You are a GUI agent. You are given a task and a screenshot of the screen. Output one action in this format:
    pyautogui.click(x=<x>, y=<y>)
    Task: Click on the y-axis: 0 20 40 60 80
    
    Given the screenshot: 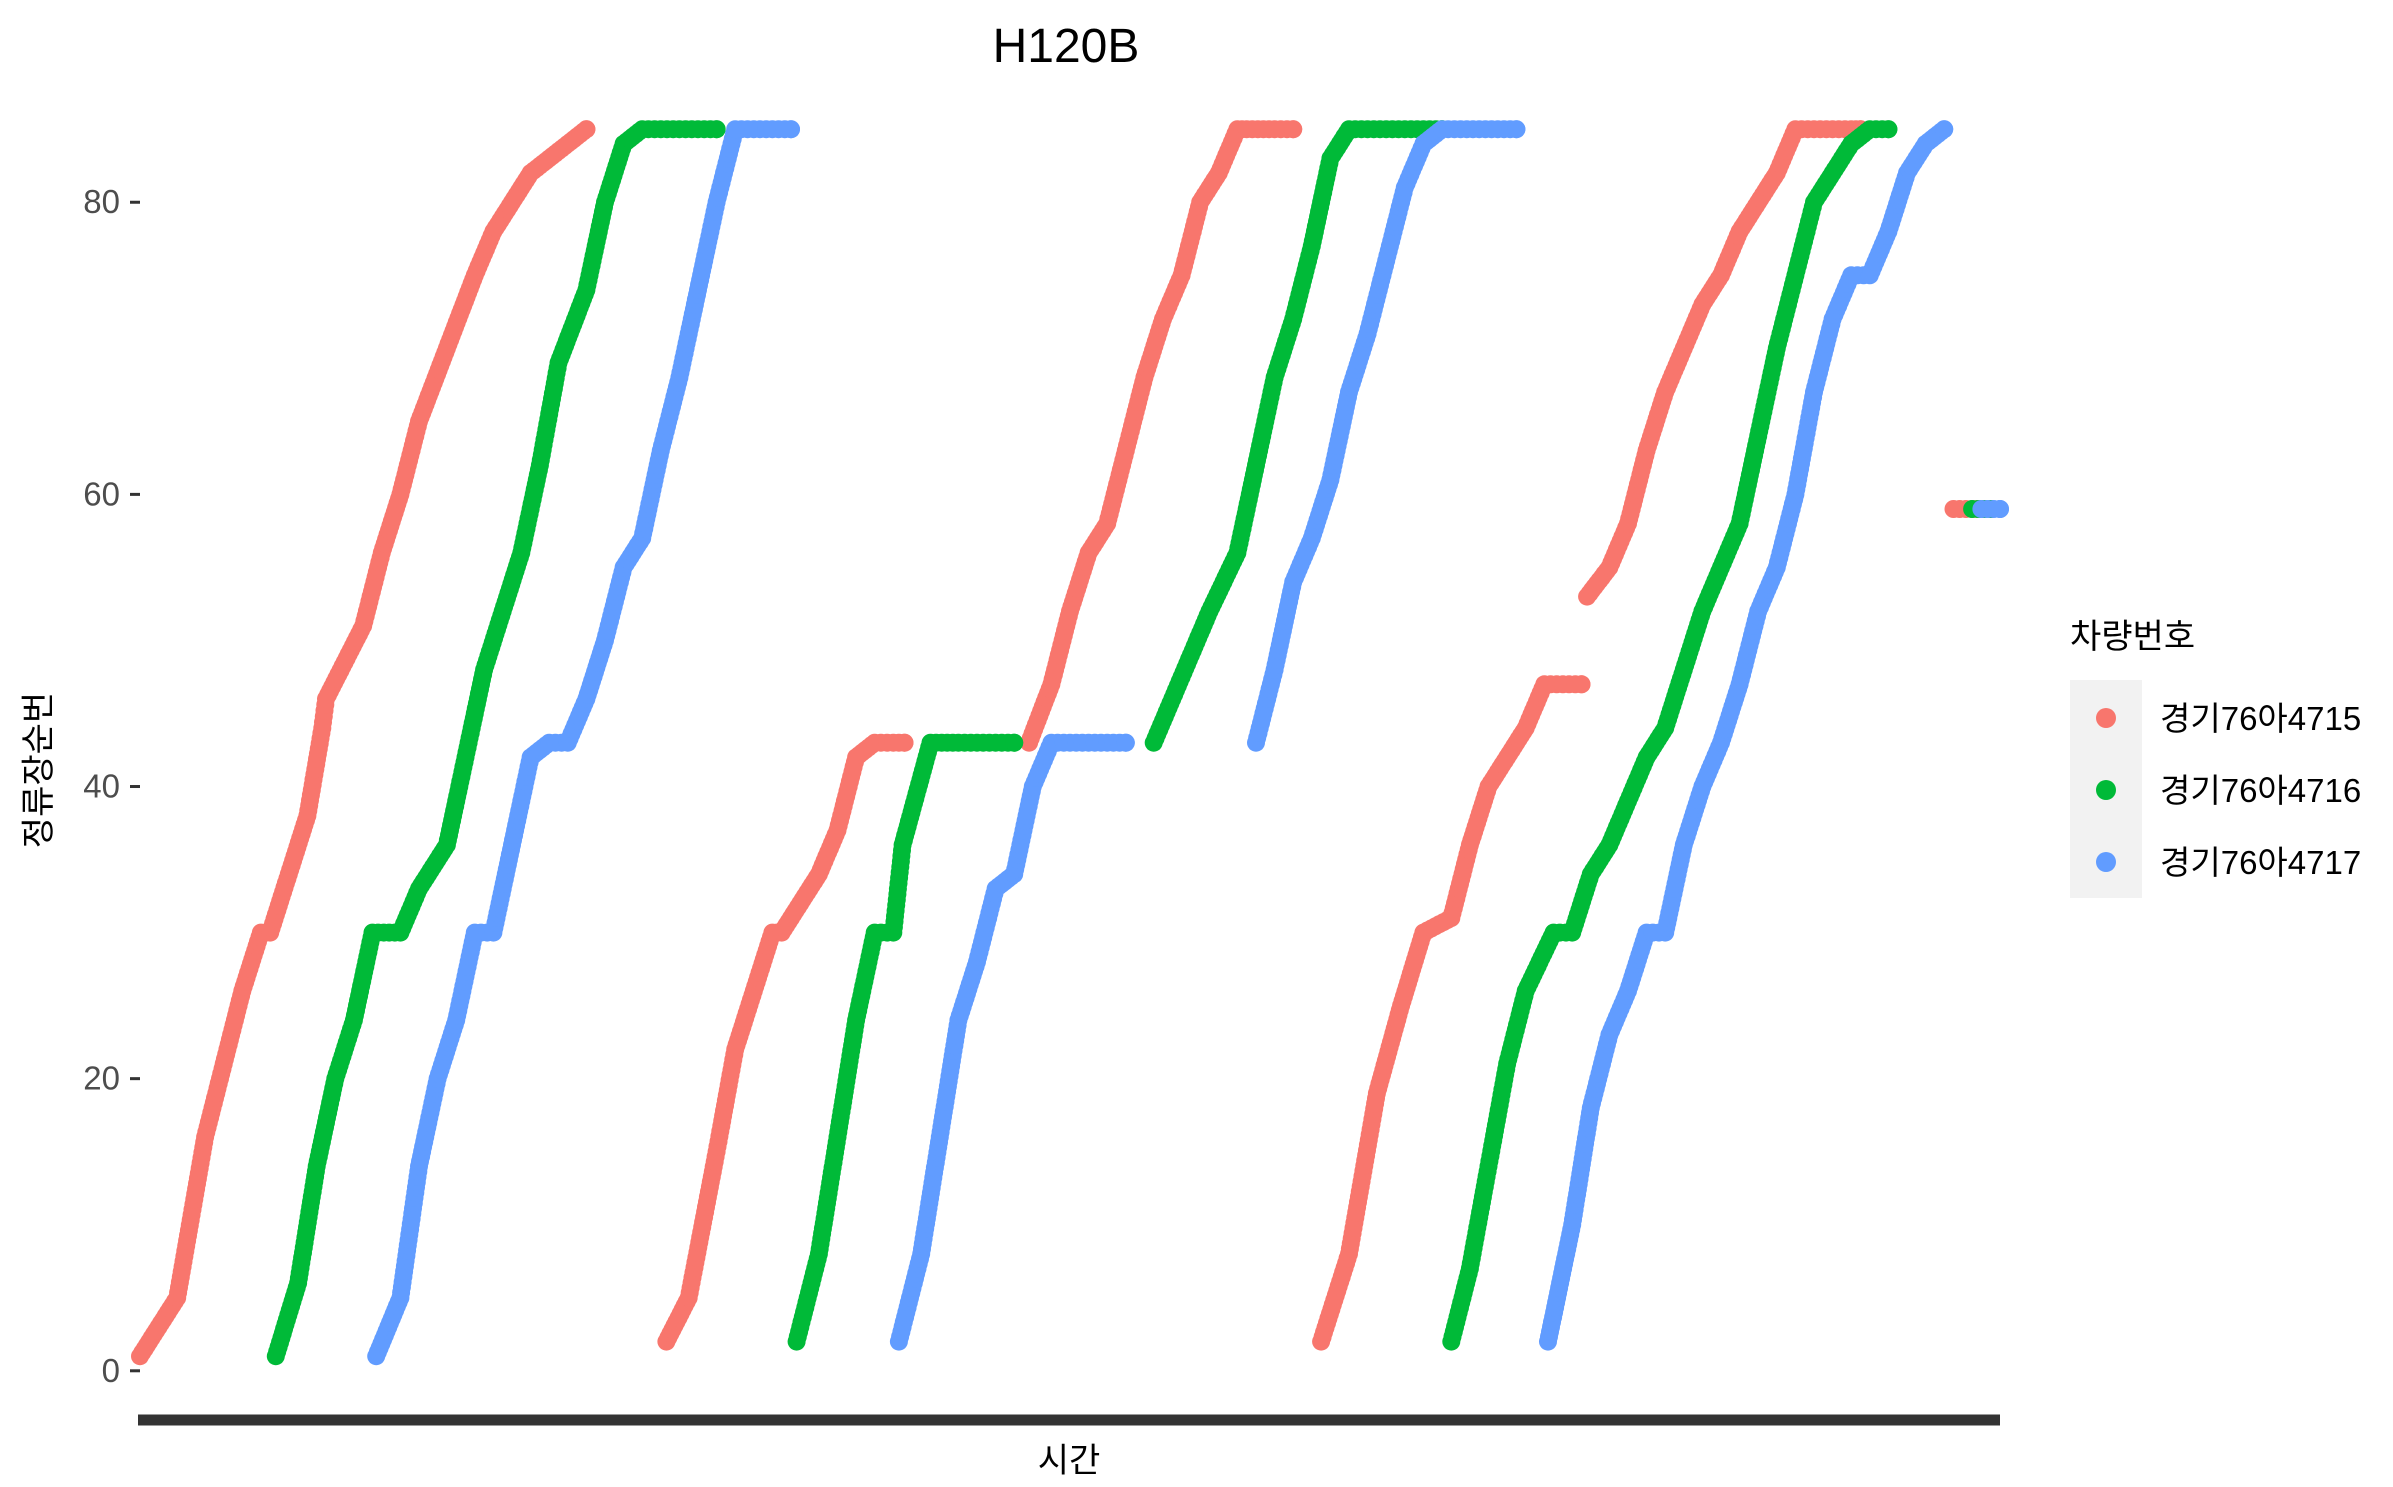 What is the action you would take?
    pyautogui.click(x=111, y=786)
    